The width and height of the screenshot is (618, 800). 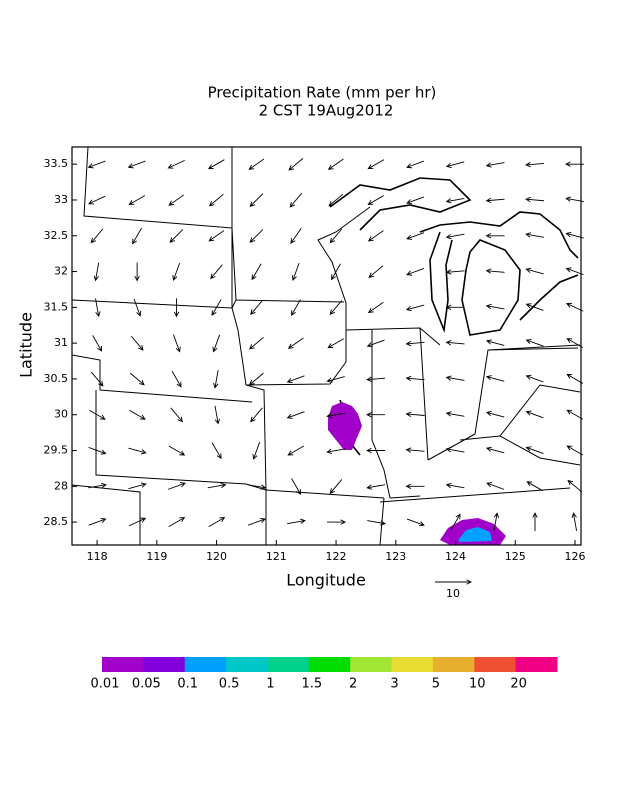 What do you see at coordinates (56, 521) in the screenshot?
I see `y-tick-label: 28.5` at bounding box center [56, 521].